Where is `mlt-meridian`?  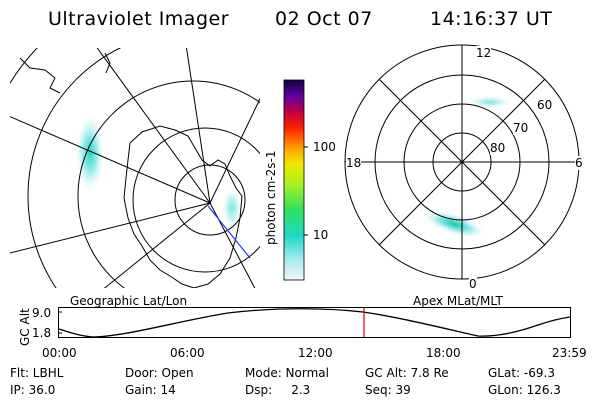
mlt-meridian is located at coordinates (462, 162).